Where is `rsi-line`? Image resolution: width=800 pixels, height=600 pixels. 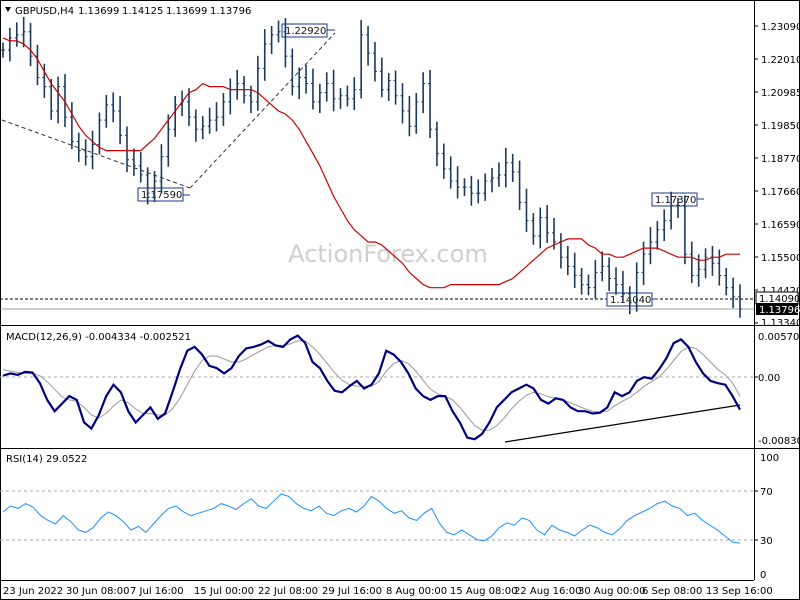 rsi-line is located at coordinates (371, 518).